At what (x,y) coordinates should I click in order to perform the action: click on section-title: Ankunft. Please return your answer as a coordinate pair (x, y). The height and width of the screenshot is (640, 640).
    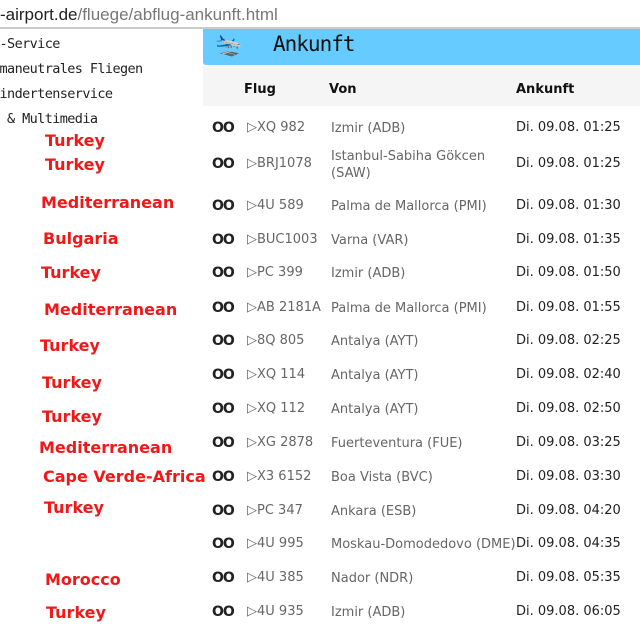
    Looking at the image, I should click on (314, 44).